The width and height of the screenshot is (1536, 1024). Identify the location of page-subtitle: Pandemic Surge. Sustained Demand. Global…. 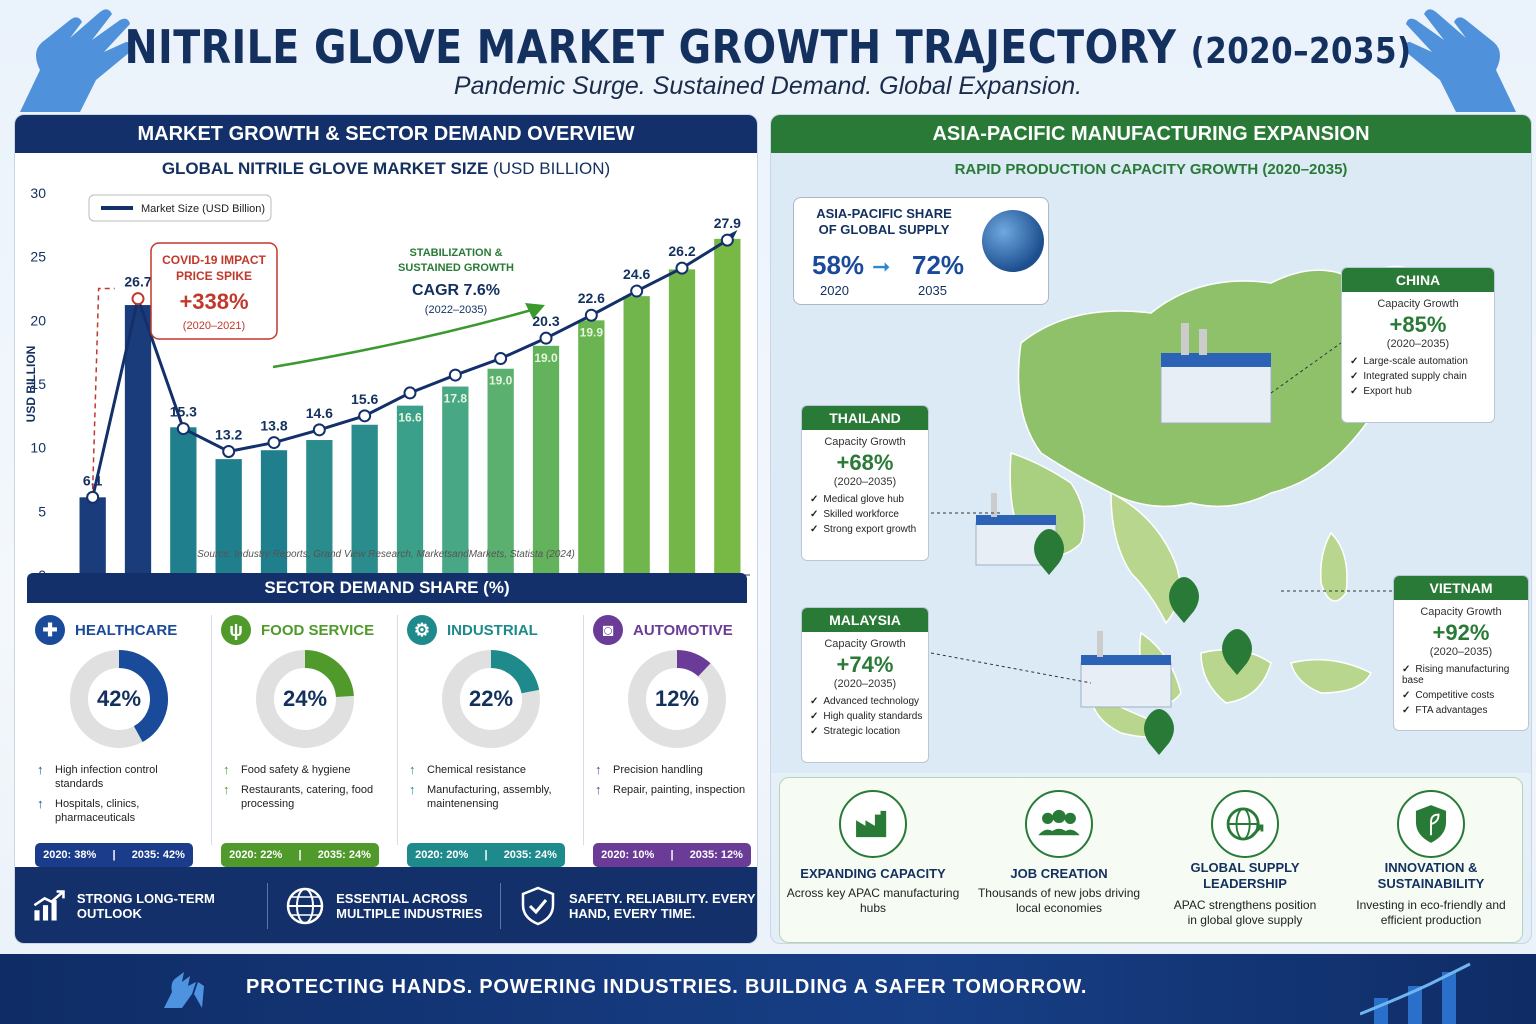
(768, 86).